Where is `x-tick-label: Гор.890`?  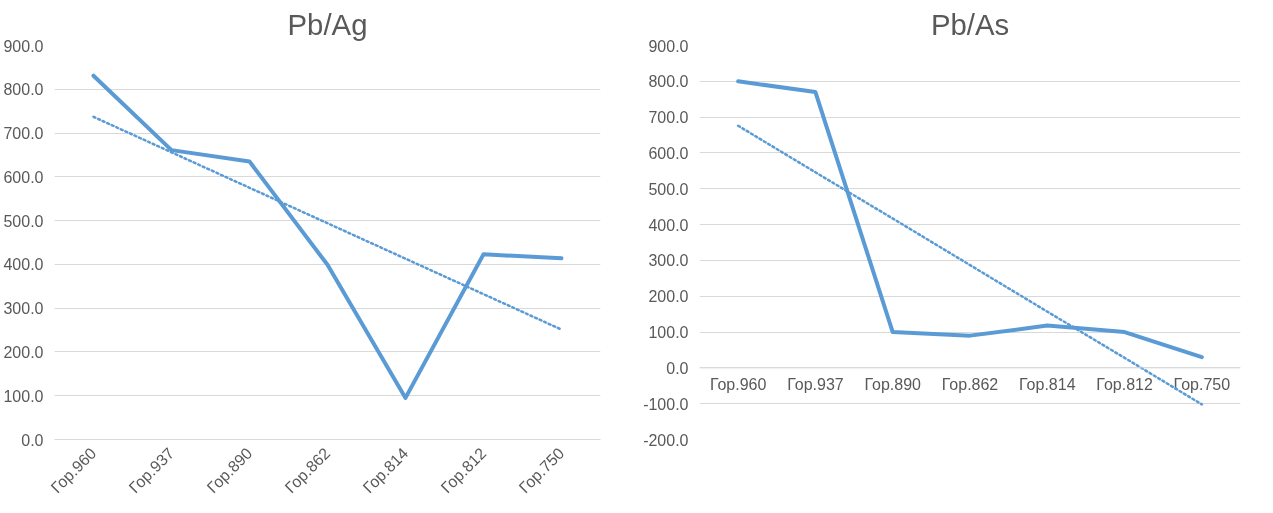
x-tick-label: Гор.890 is located at coordinates (893, 384).